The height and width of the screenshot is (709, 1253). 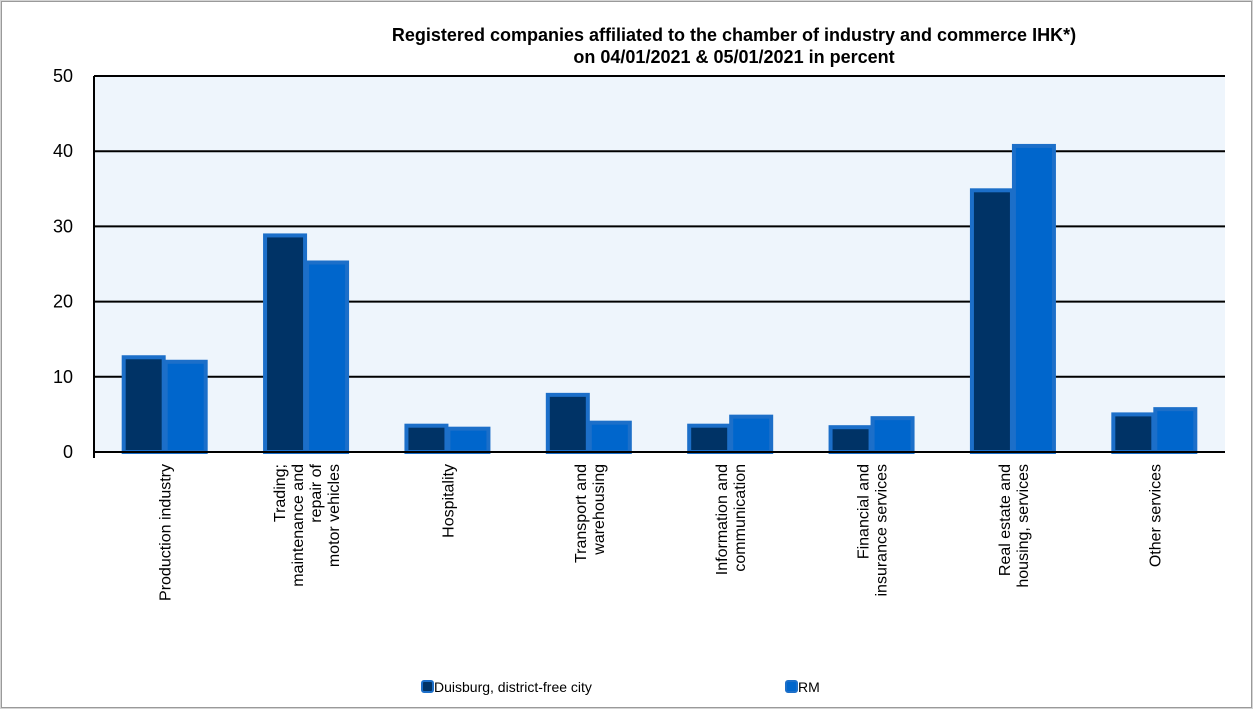 I want to click on category-label-line: Transport and, so click(x=581, y=513).